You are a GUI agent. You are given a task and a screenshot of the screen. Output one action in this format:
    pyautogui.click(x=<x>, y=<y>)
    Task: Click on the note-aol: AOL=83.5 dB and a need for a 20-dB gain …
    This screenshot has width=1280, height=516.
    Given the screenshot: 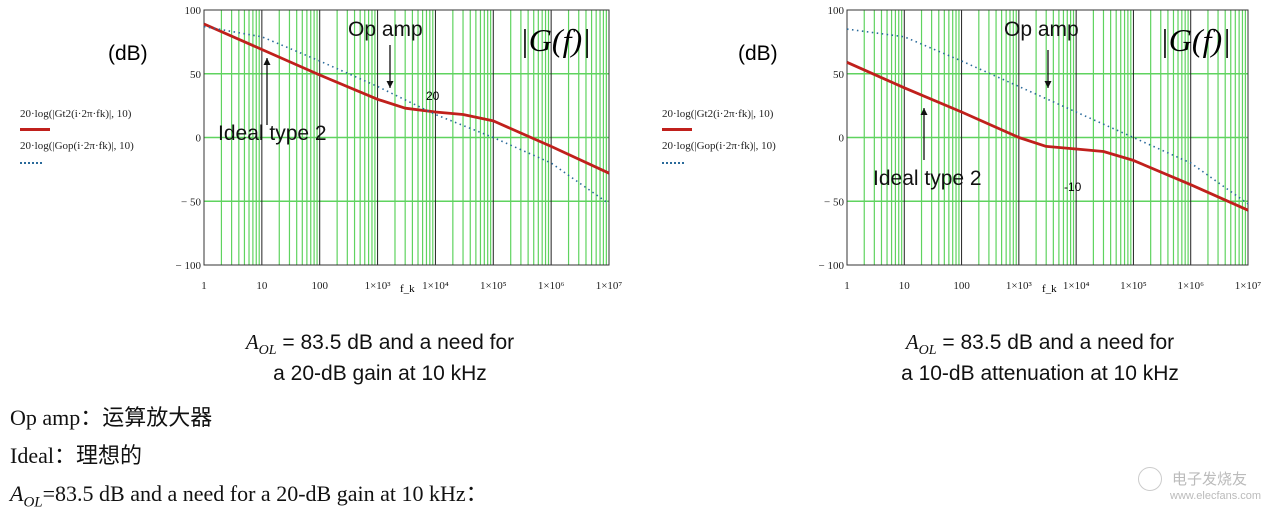 What is the action you would take?
    pyautogui.click(x=249, y=493)
    